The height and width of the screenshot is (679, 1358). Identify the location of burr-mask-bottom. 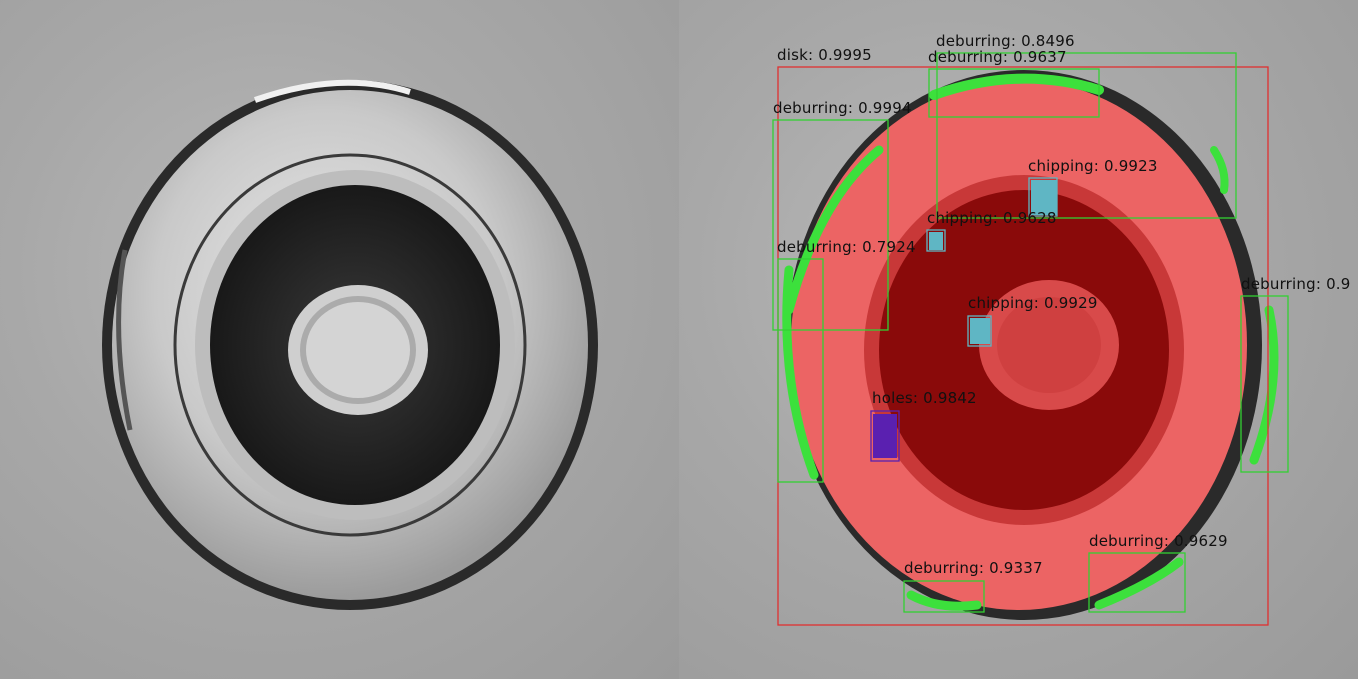
(944, 600).